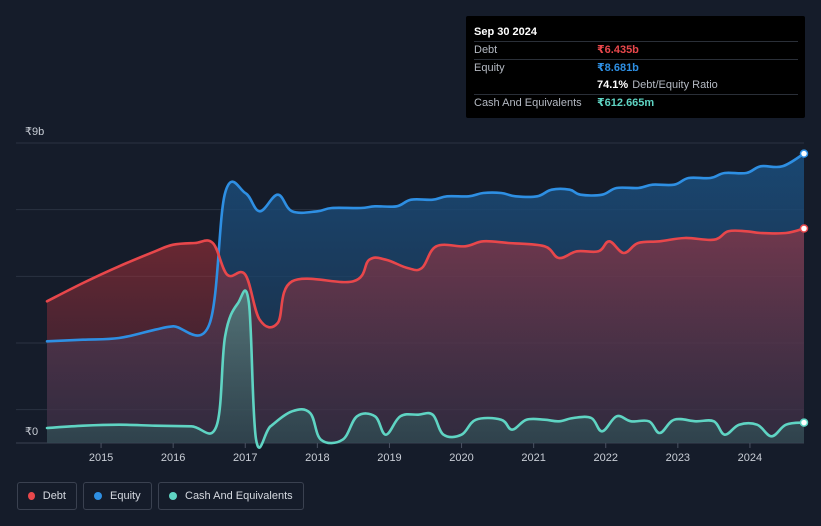  Describe the element at coordinates (101, 458) in the screenshot. I see `x-tick-label: 2015` at that location.